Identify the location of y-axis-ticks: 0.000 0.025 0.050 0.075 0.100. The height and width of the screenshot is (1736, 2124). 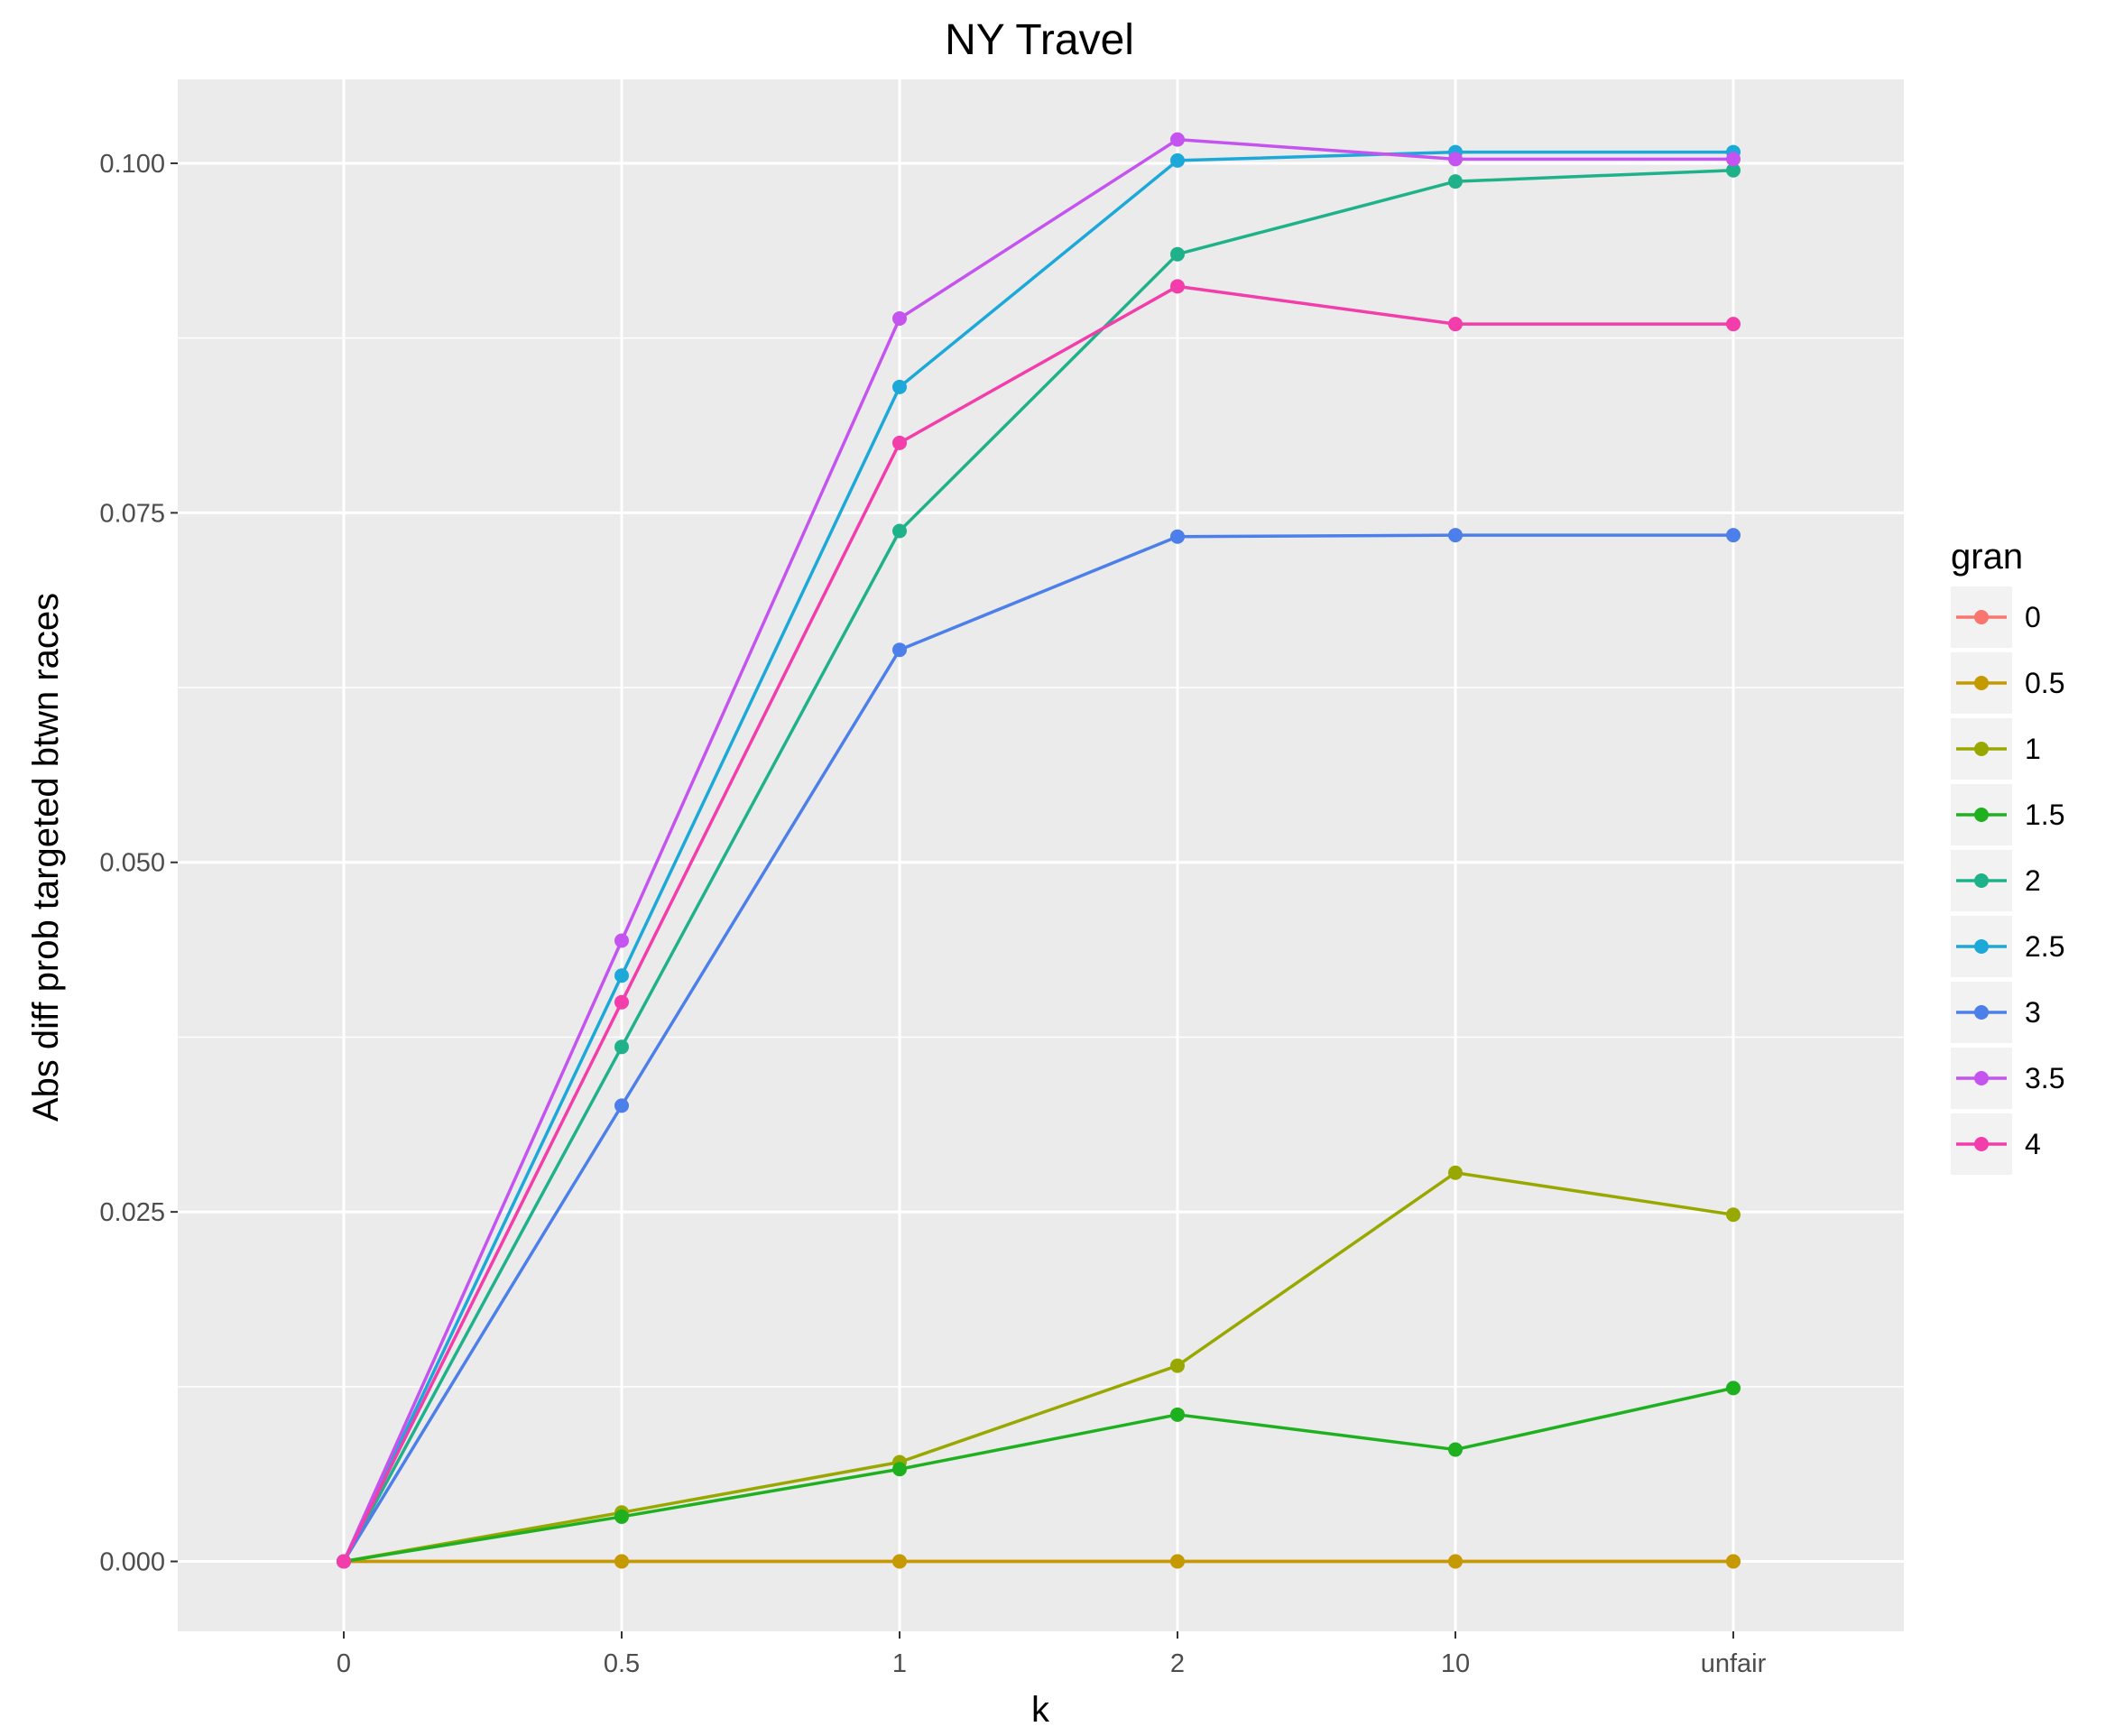
(138, 864).